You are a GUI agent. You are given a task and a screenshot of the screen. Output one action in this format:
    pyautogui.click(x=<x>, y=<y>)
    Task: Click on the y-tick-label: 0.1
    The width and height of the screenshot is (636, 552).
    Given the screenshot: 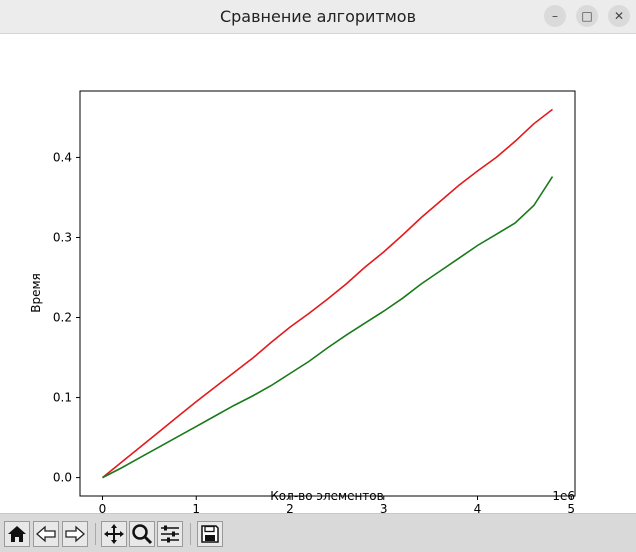 What is the action you would take?
    pyautogui.click(x=62, y=398)
    